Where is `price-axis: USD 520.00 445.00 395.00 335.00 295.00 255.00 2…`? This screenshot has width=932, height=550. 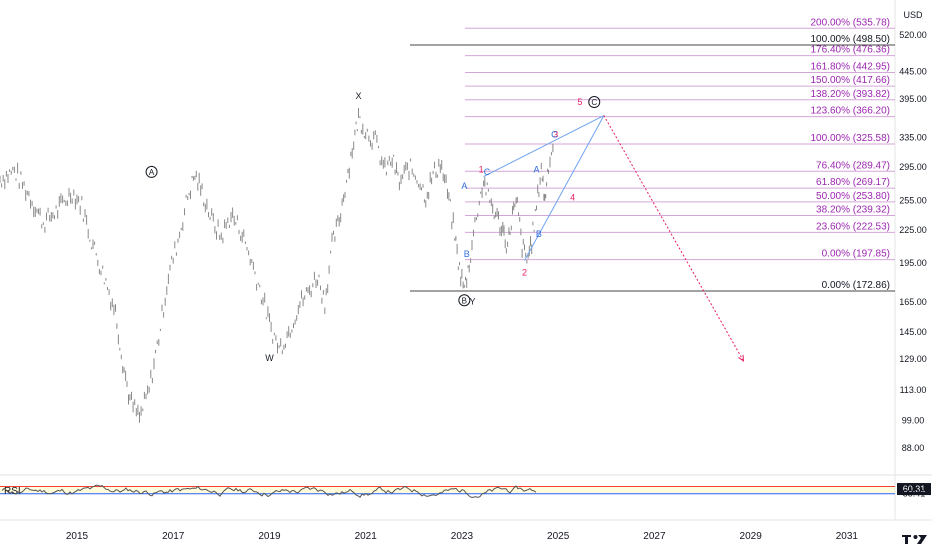 price-axis: USD 520.00 445.00 395.00 335.00 295.00 255.00 2… is located at coordinates (910, 260).